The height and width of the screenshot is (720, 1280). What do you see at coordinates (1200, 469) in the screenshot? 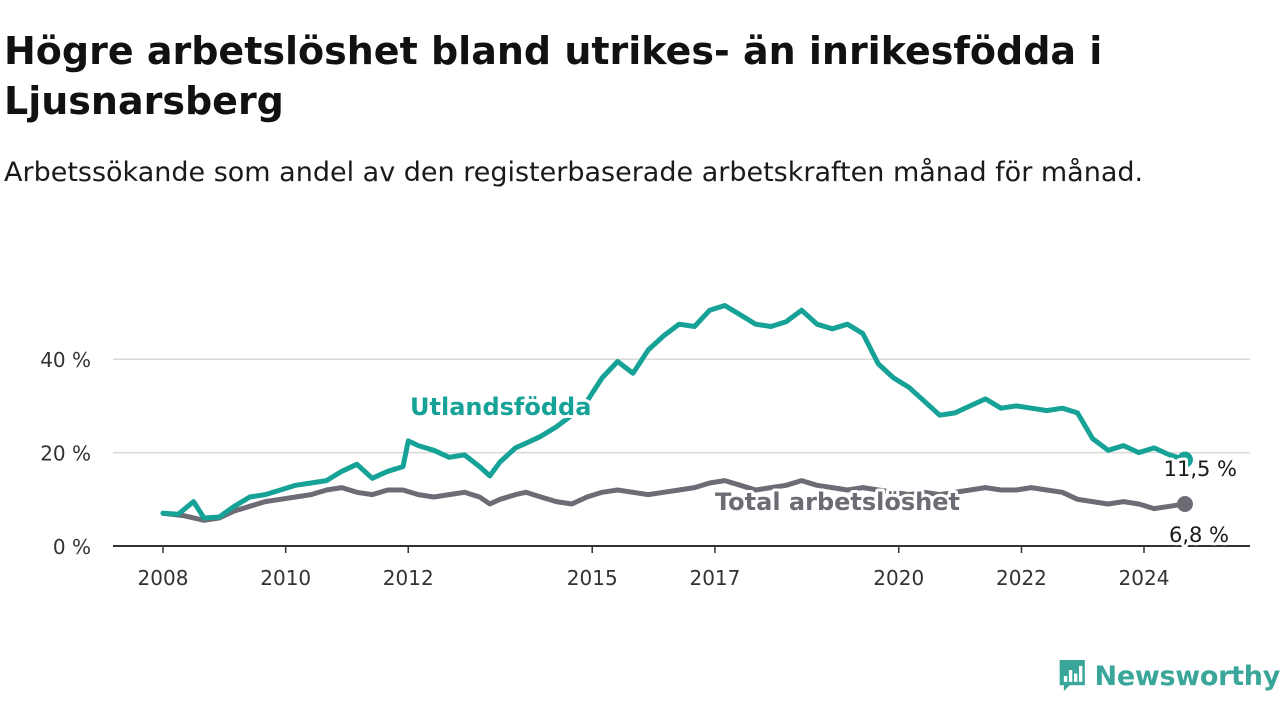
I see `end-value-label-utlandsfodda: 11,5 %` at bounding box center [1200, 469].